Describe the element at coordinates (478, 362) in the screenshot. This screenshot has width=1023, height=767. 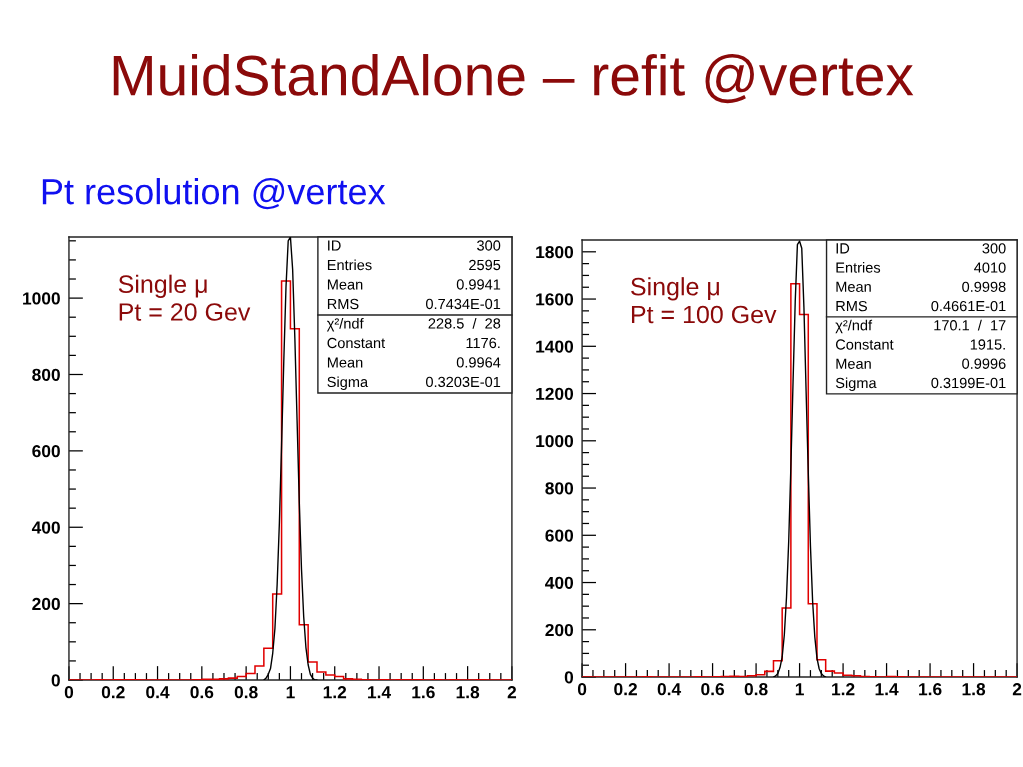
I see `annotation: 0.9964` at that location.